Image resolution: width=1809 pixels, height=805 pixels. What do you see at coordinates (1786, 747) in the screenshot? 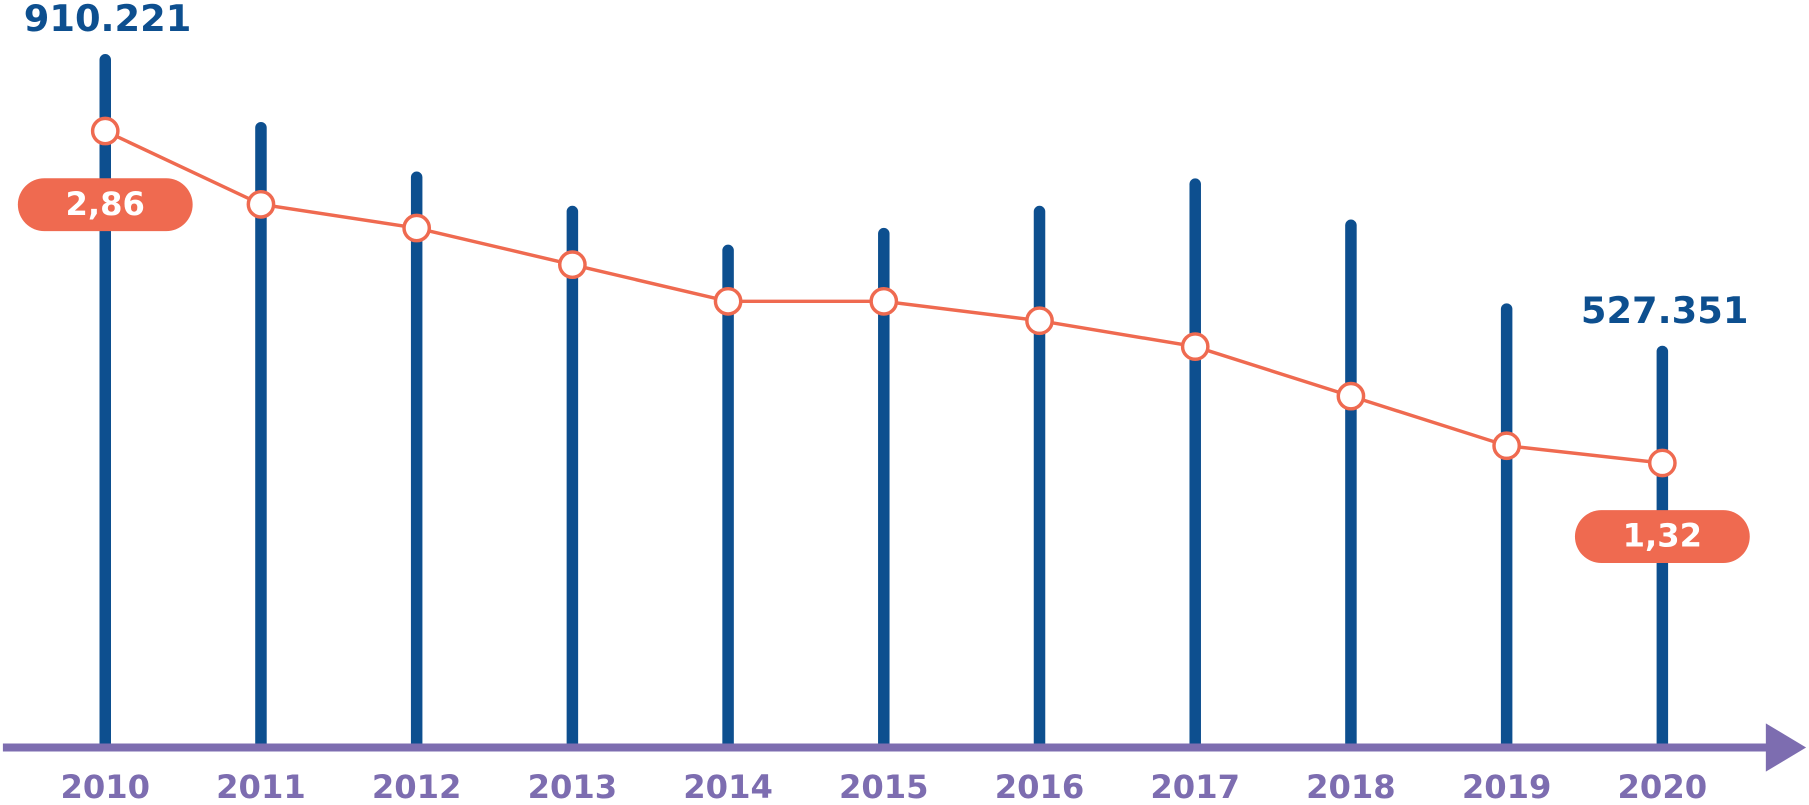
I see `x-axis-arrow` at bounding box center [1786, 747].